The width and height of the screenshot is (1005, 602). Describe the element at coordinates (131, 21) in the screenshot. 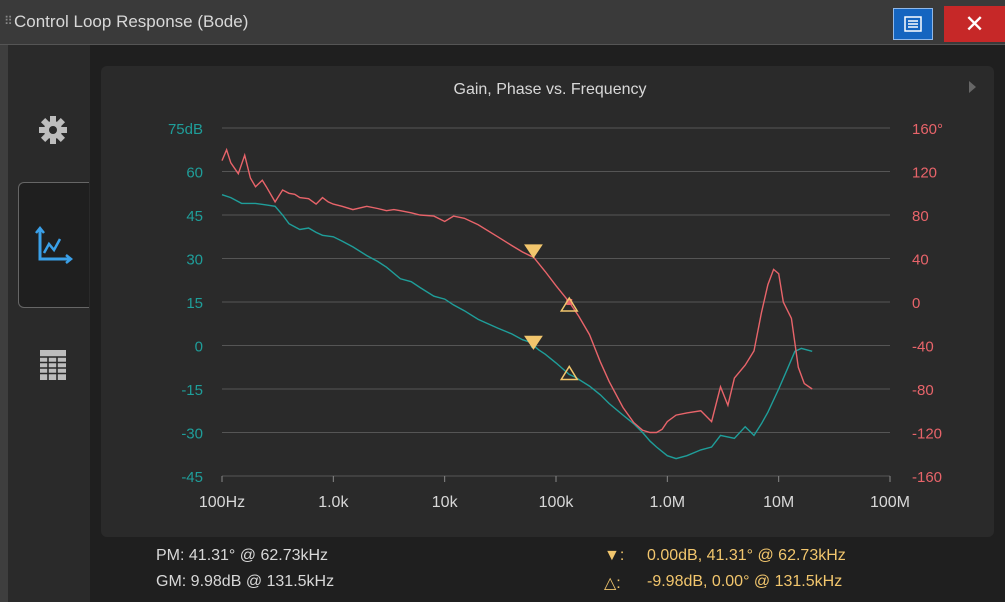

I see `window-title: Control Loop Response (Bode)` at that location.